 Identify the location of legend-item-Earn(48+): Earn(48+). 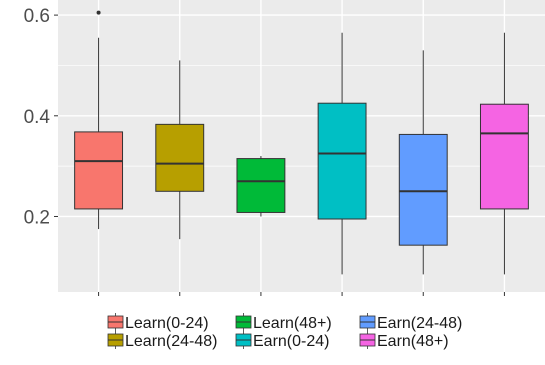
(404, 340).